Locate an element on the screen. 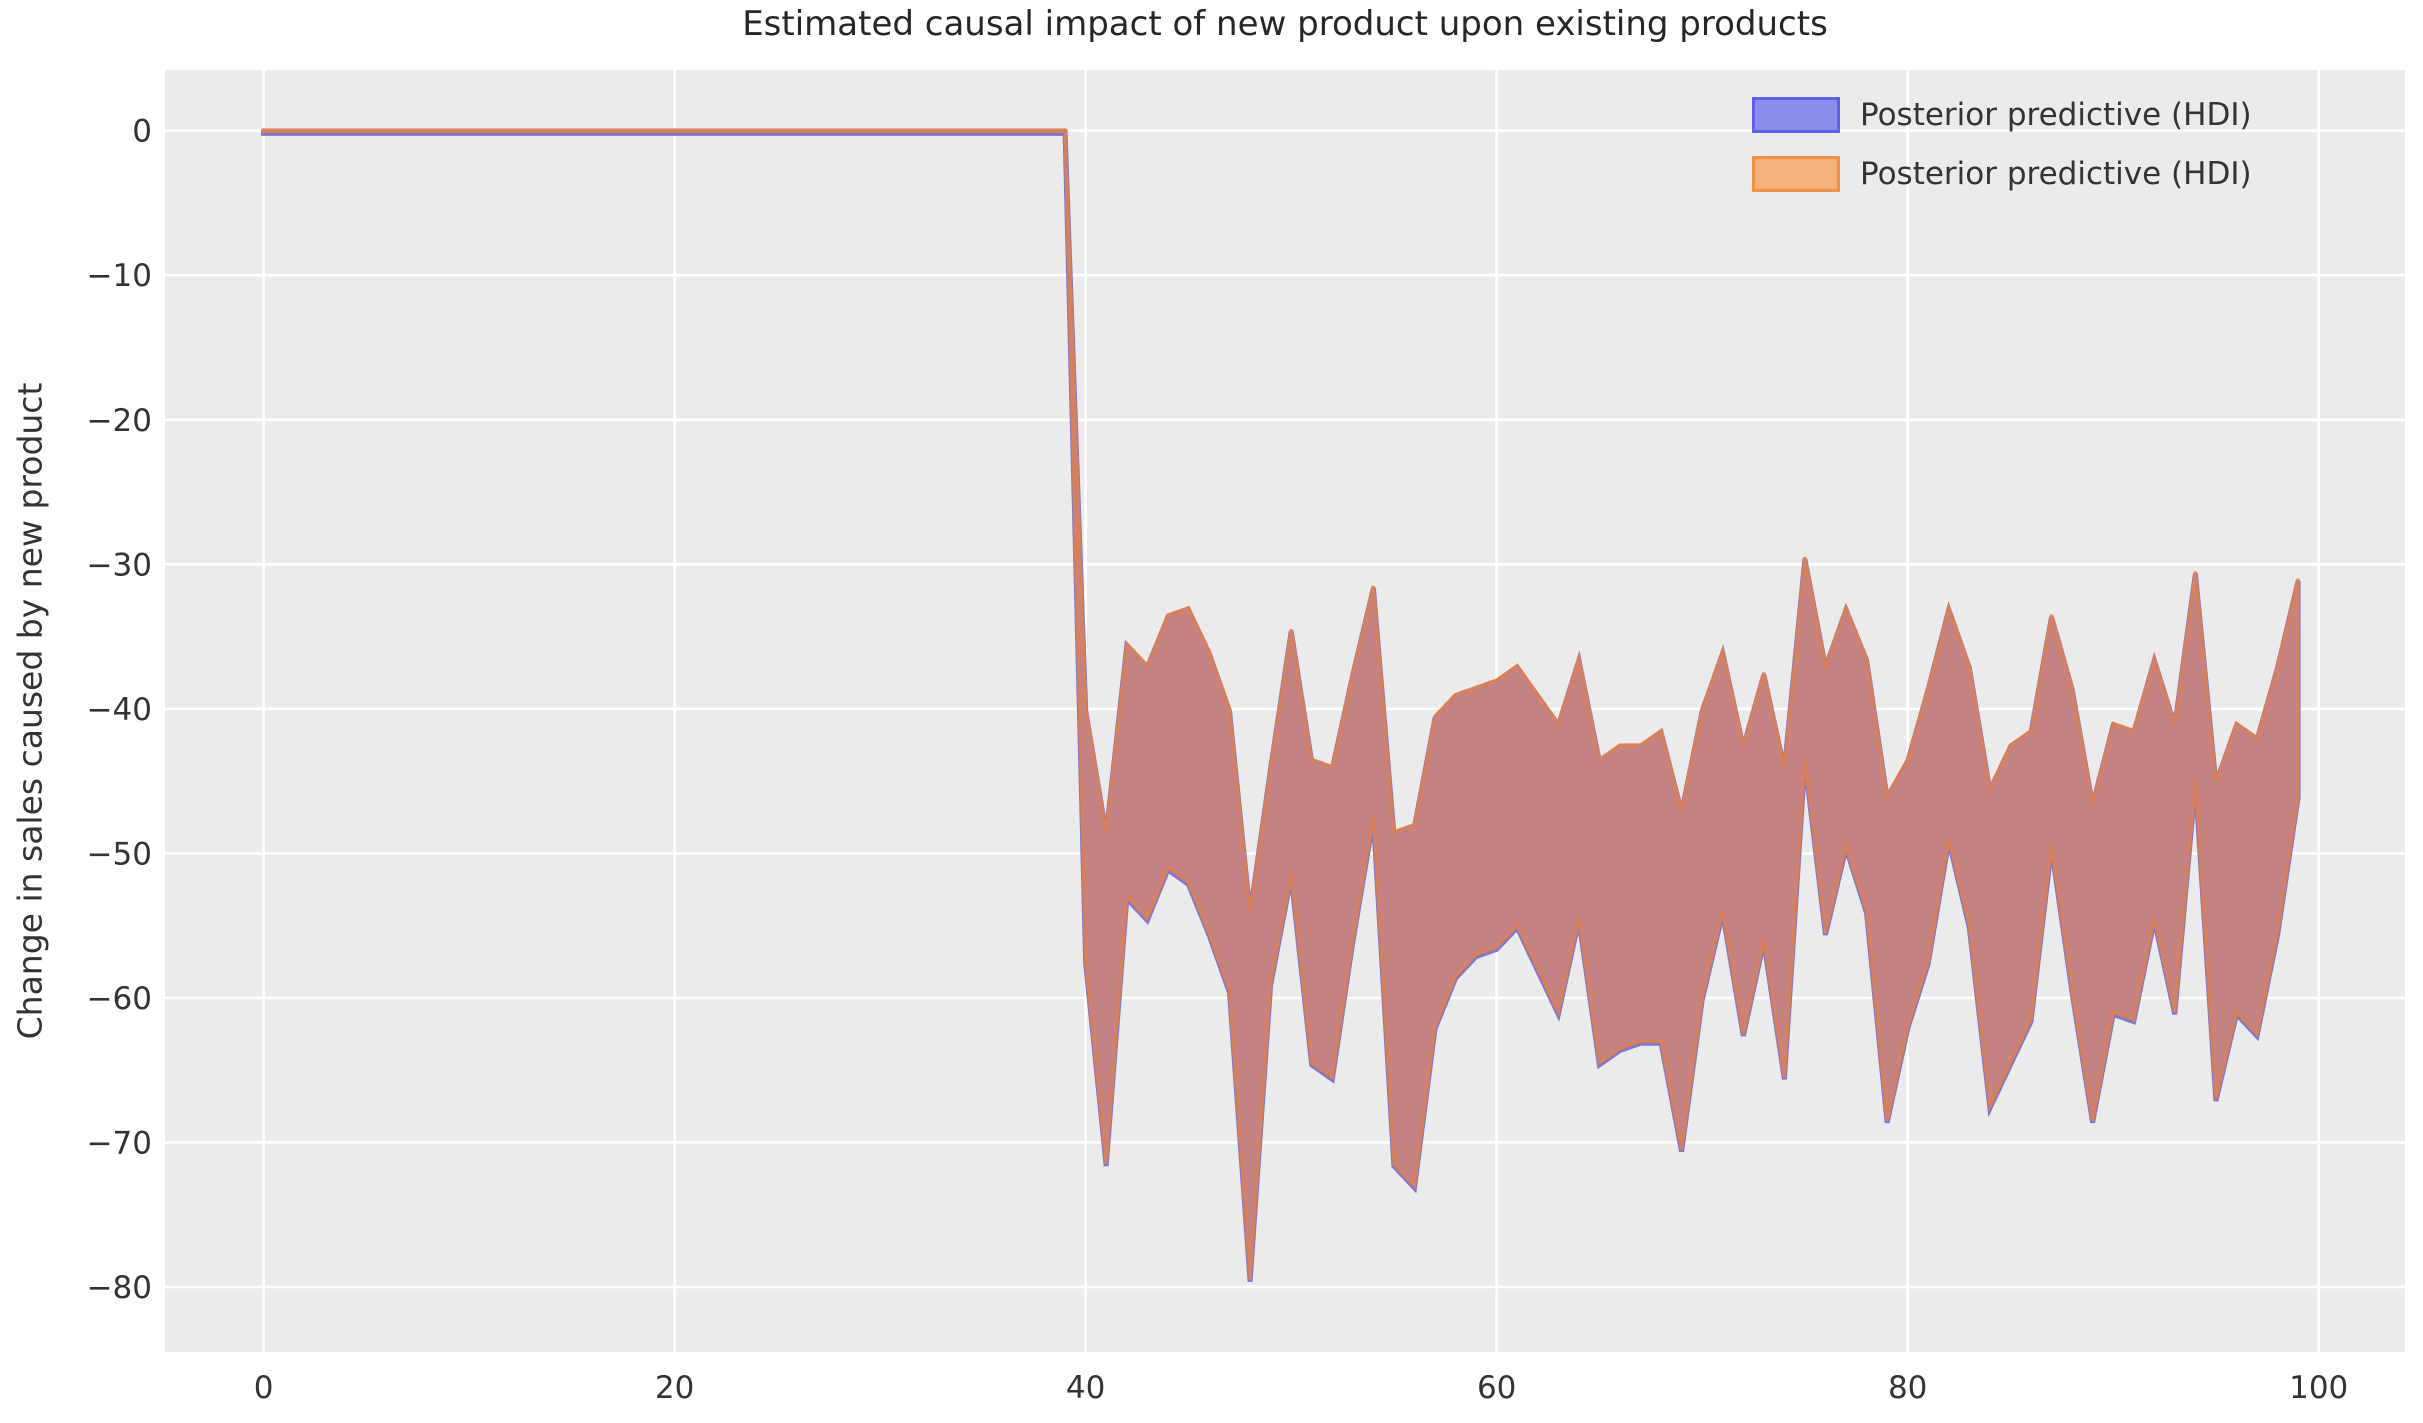  legend-item-posterior-blue: Posterior predictive (HDI) is located at coordinates (2002, 115).